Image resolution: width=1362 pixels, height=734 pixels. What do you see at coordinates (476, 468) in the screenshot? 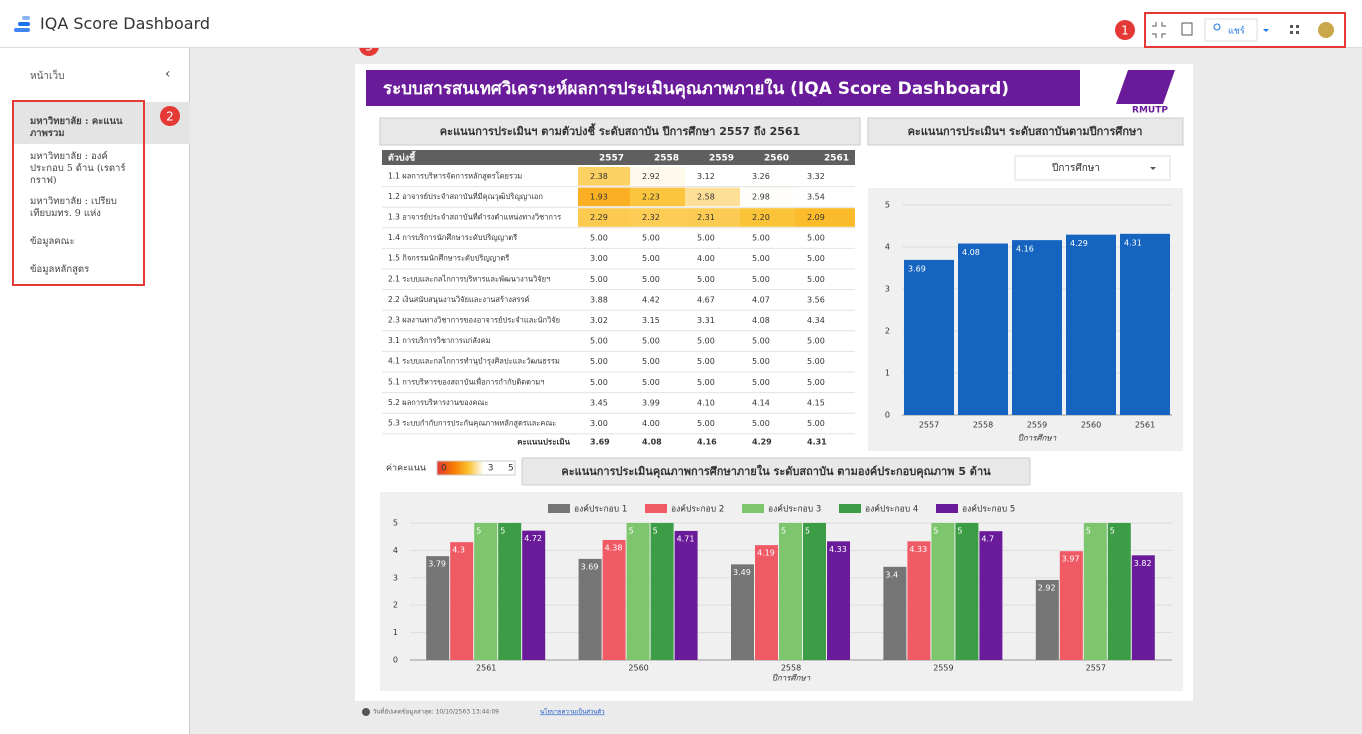
I see `heat-legend-bar` at bounding box center [476, 468].